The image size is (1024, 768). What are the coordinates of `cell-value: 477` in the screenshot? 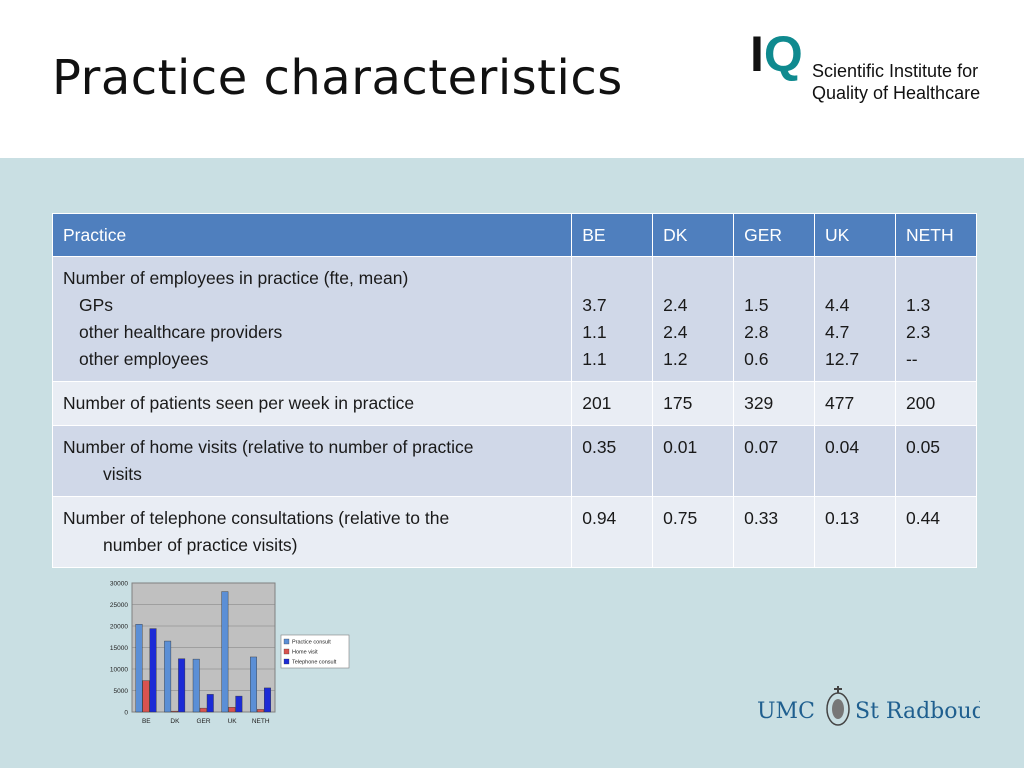 It's located at (855, 403).